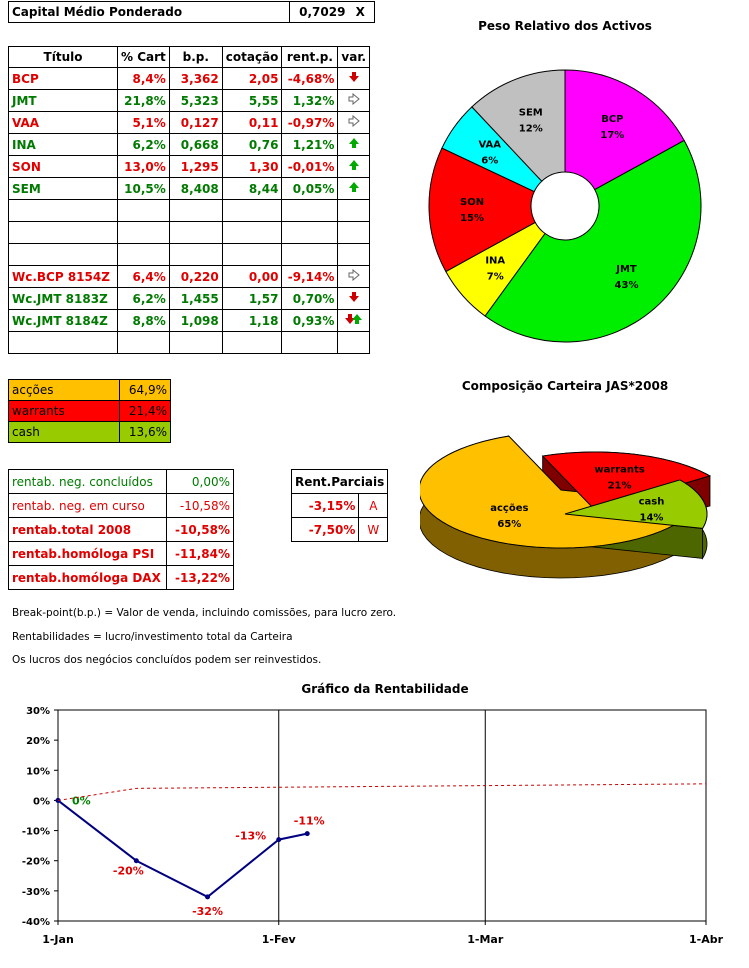 This screenshot has height=968, width=749. Describe the element at coordinates (189, 188) in the screenshot. I see `table-row: SEM 10,5% 8,408 8,44 0,05%` at that location.